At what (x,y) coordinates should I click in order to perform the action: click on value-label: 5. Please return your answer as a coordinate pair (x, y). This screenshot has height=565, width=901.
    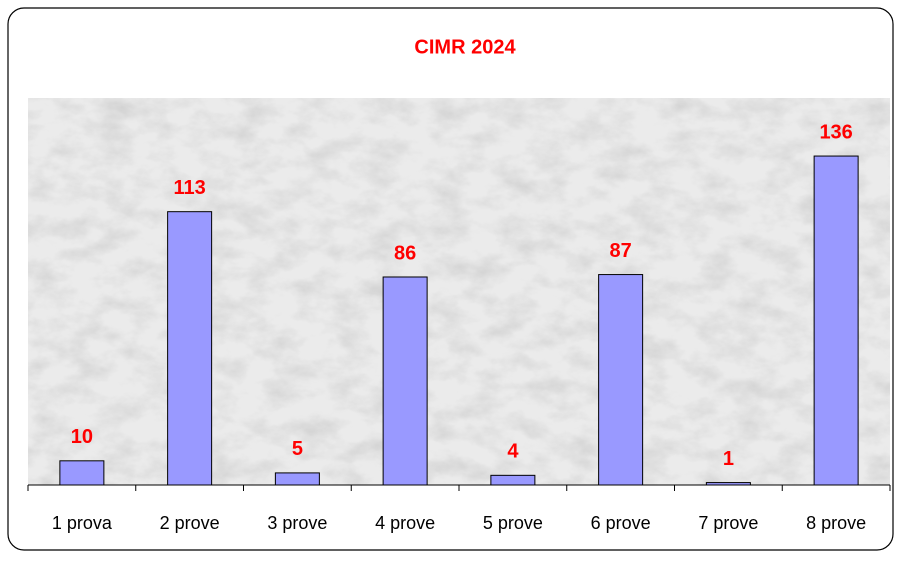
    Looking at the image, I should click on (297, 449).